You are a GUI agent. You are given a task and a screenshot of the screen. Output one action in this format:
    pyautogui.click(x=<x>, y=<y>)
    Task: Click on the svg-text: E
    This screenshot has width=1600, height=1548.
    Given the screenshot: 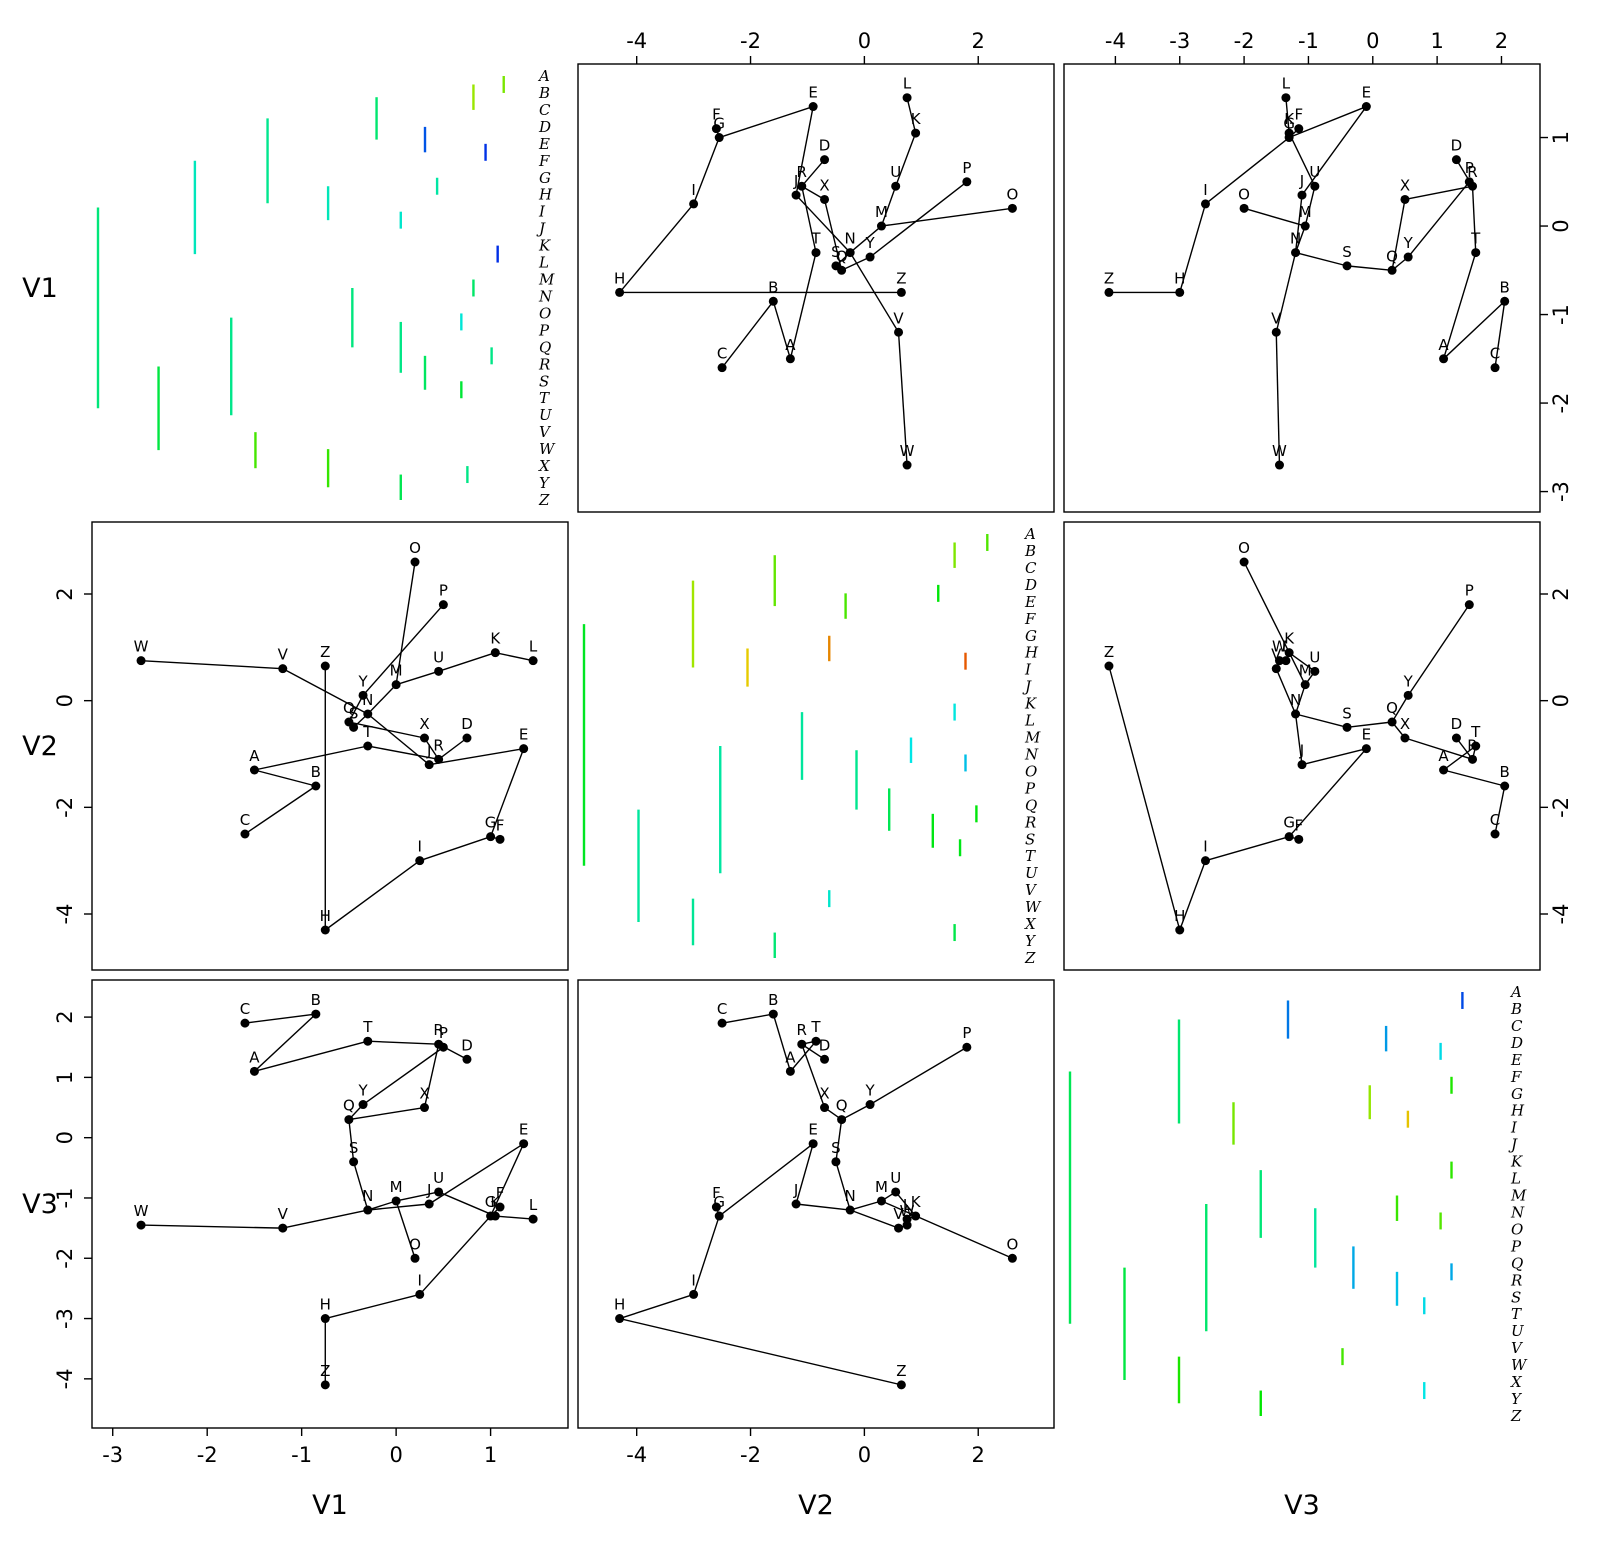 What is the action you would take?
    pyautogui.click(x=812, y=93)
    